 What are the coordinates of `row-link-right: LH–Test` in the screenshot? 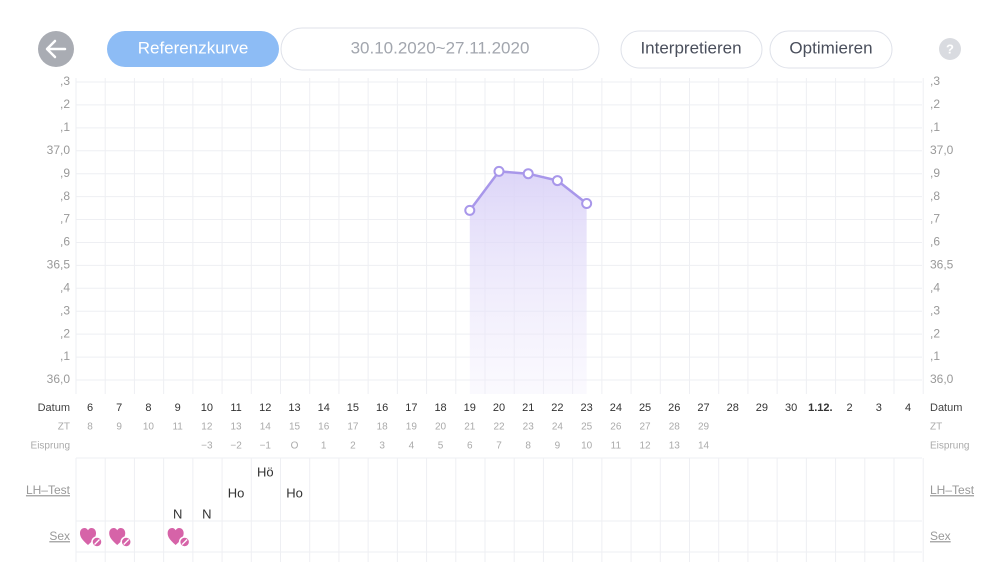 It's located at (952, 490).